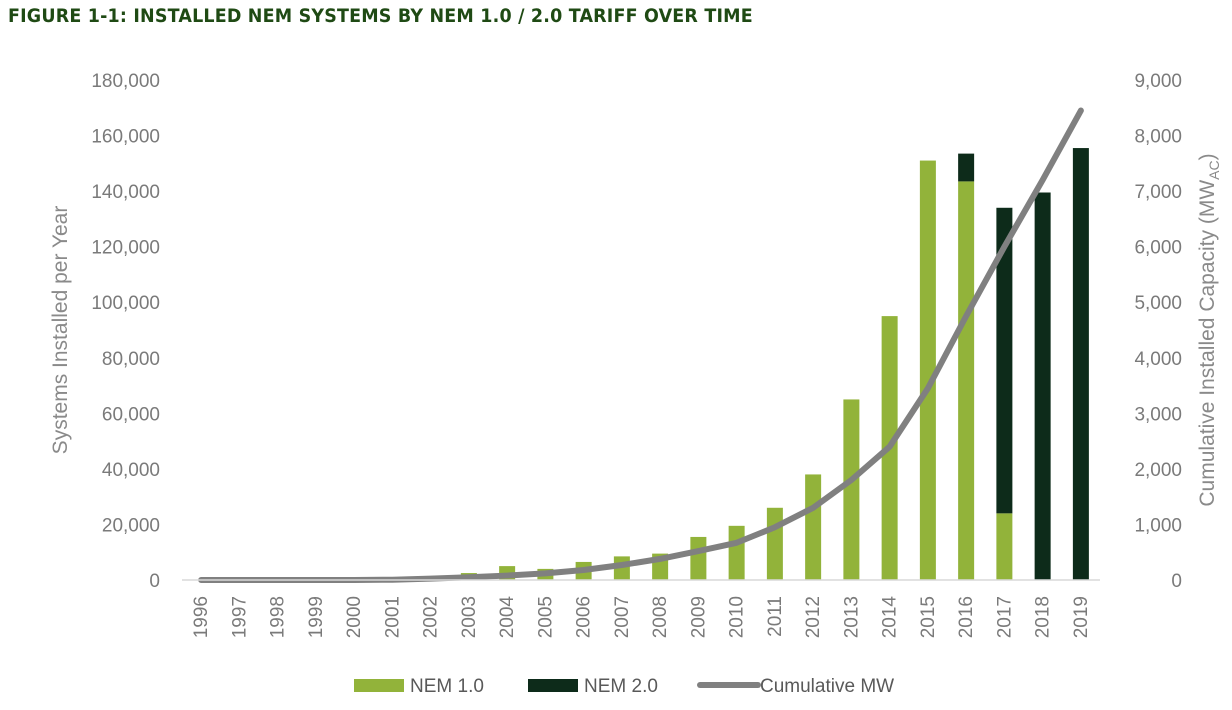 The image size is (1232, 710). Describe the element at coordinates (1080, 364) in the screenshot. I see `bar-nem-2-0-2019` at that location.